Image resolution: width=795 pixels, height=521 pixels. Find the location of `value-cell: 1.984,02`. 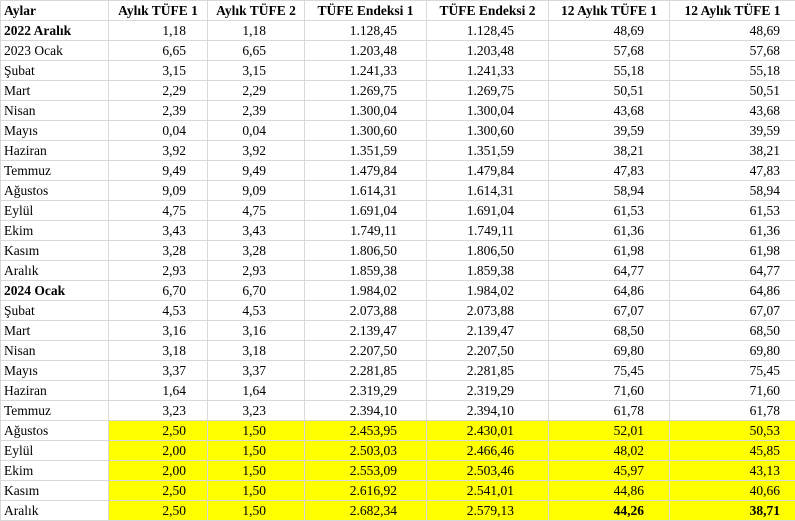

value-cell: 1.984,02 is located at coordinates (365, 290).